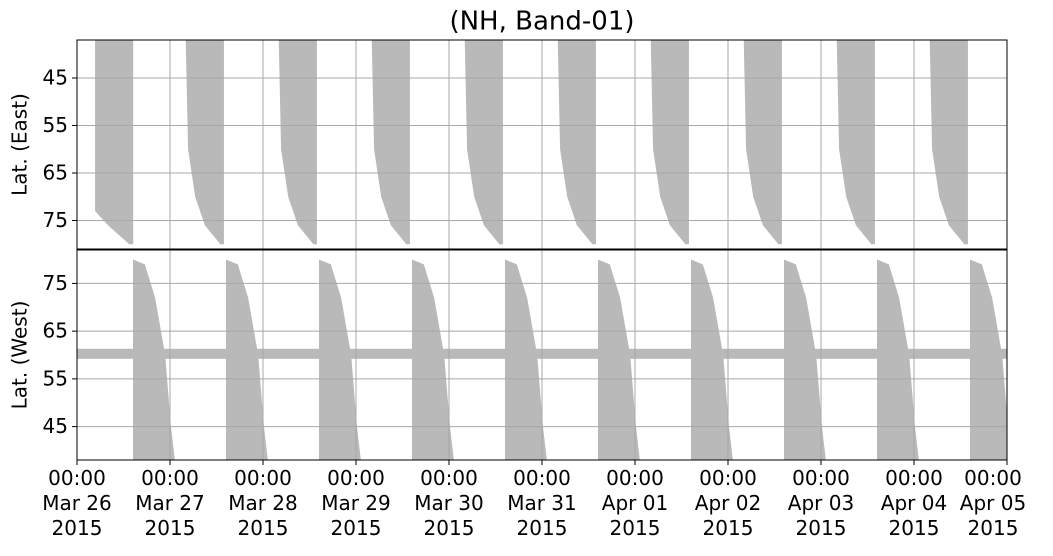 This screenshot has height=556, width=1053. Describe the element at coordinates (20, 355) in the screenshot. I see `y-axis-label: Lat. (West)` at that location.